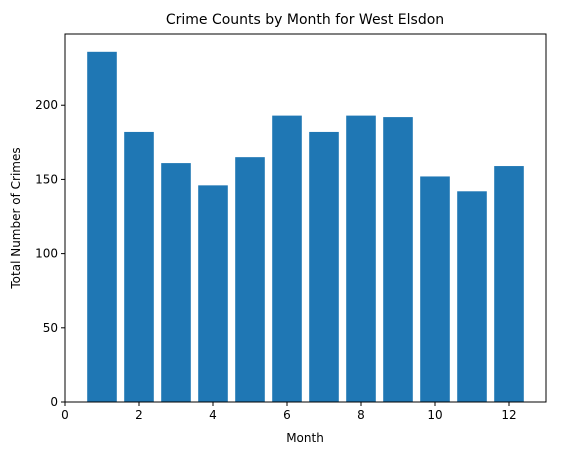 The width and height of the screenshot is (575, 459). Describe the element at coordinates (287, 415) in the screenshot. I see `x-tick-label-6: 6` at that location.